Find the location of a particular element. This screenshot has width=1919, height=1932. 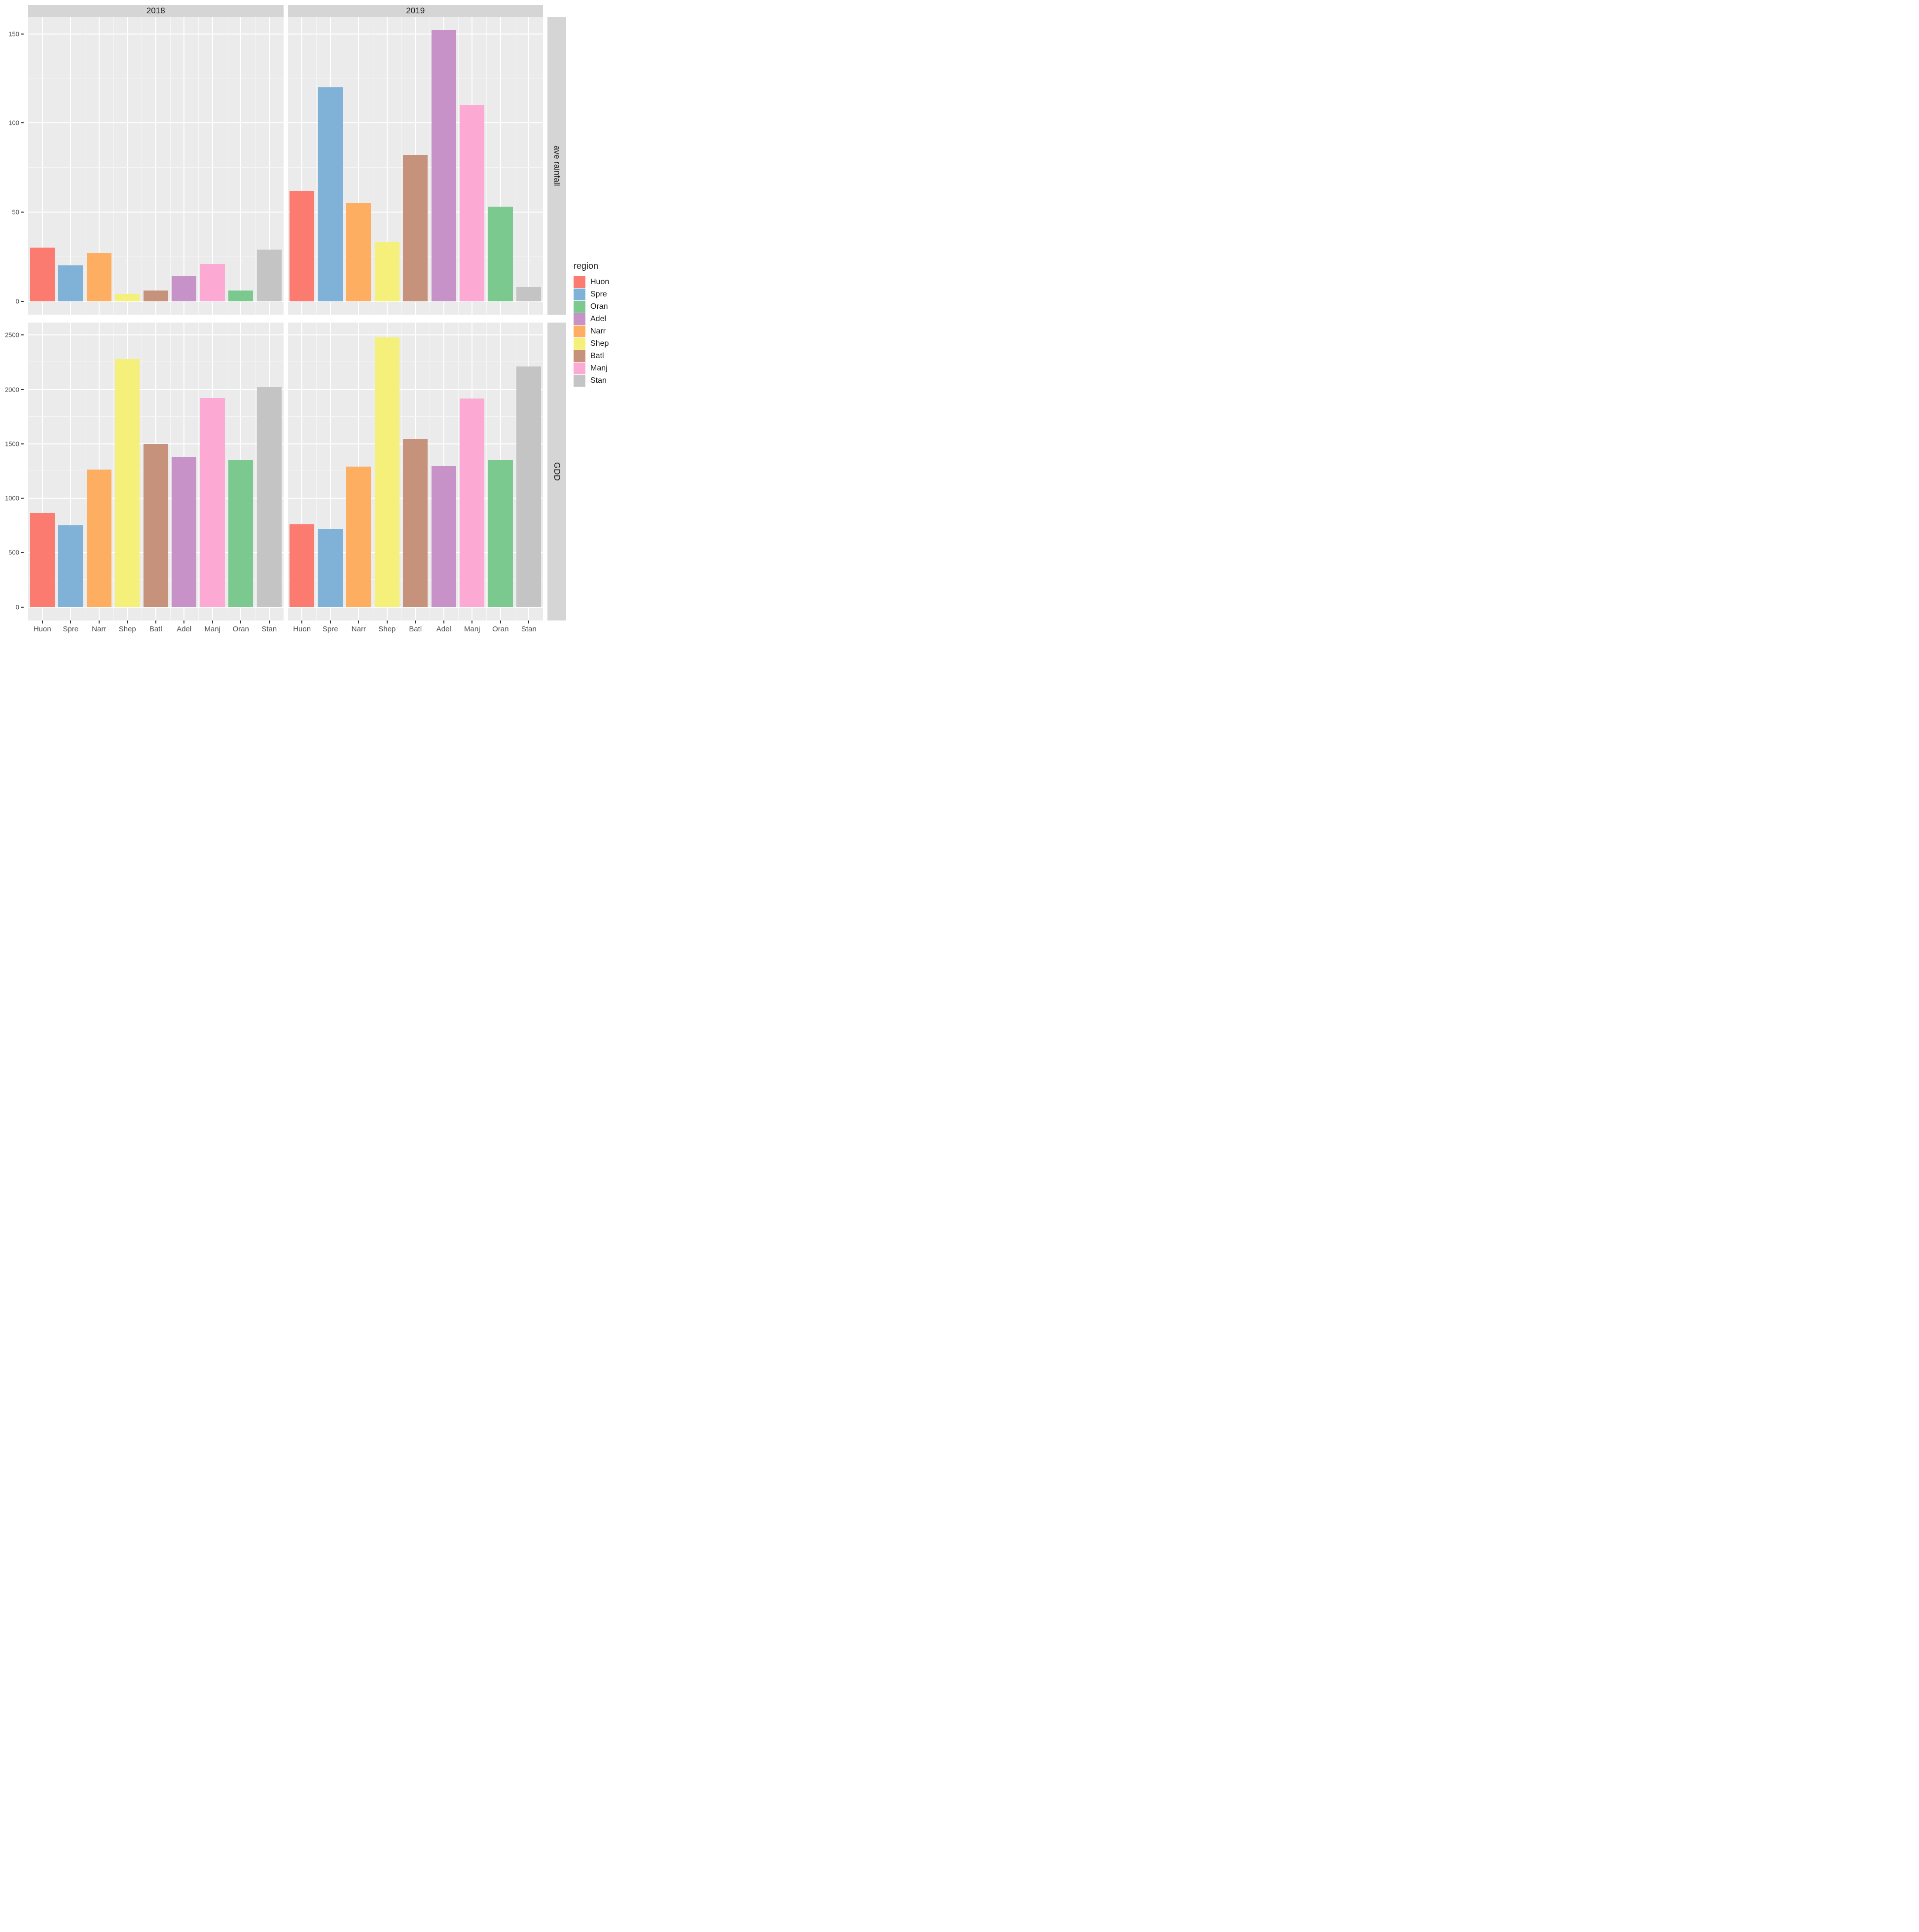

bar-adel-2018 is located at coordinates (184, 532).